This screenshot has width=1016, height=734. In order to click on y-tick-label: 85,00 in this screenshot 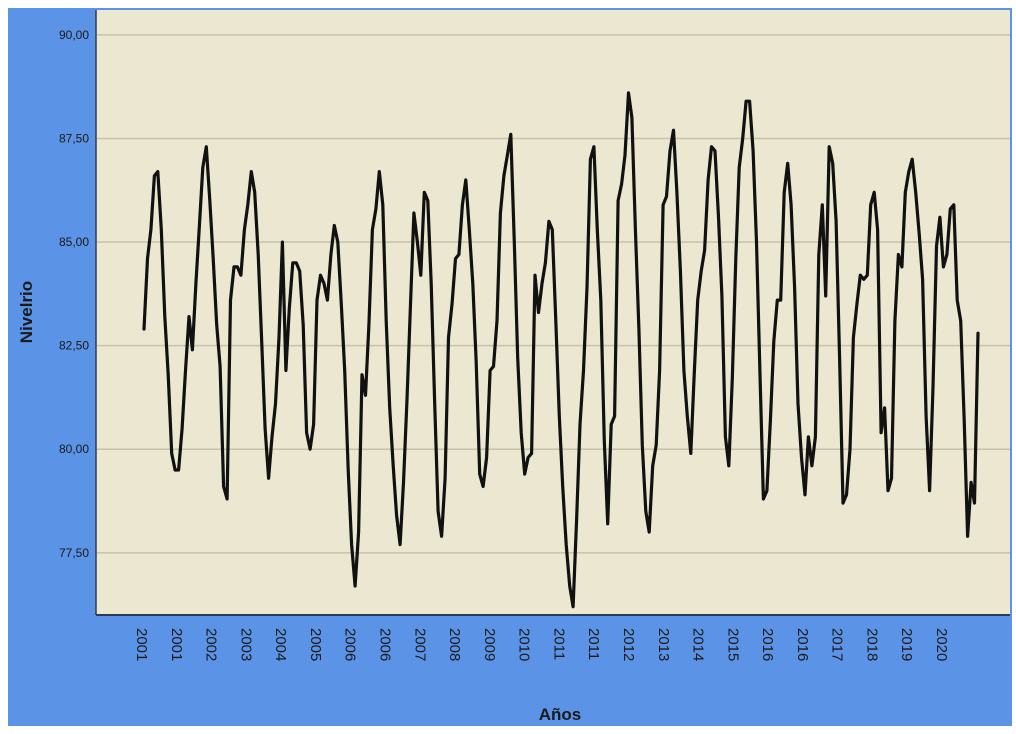, I will do `click(74, 242)`.